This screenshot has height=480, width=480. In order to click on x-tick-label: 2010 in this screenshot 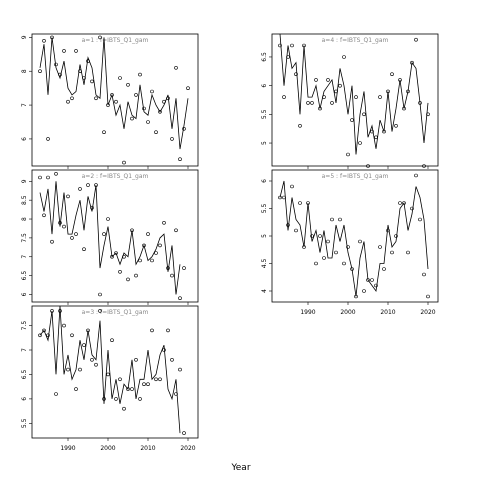, I will do `click(147, 448)`.